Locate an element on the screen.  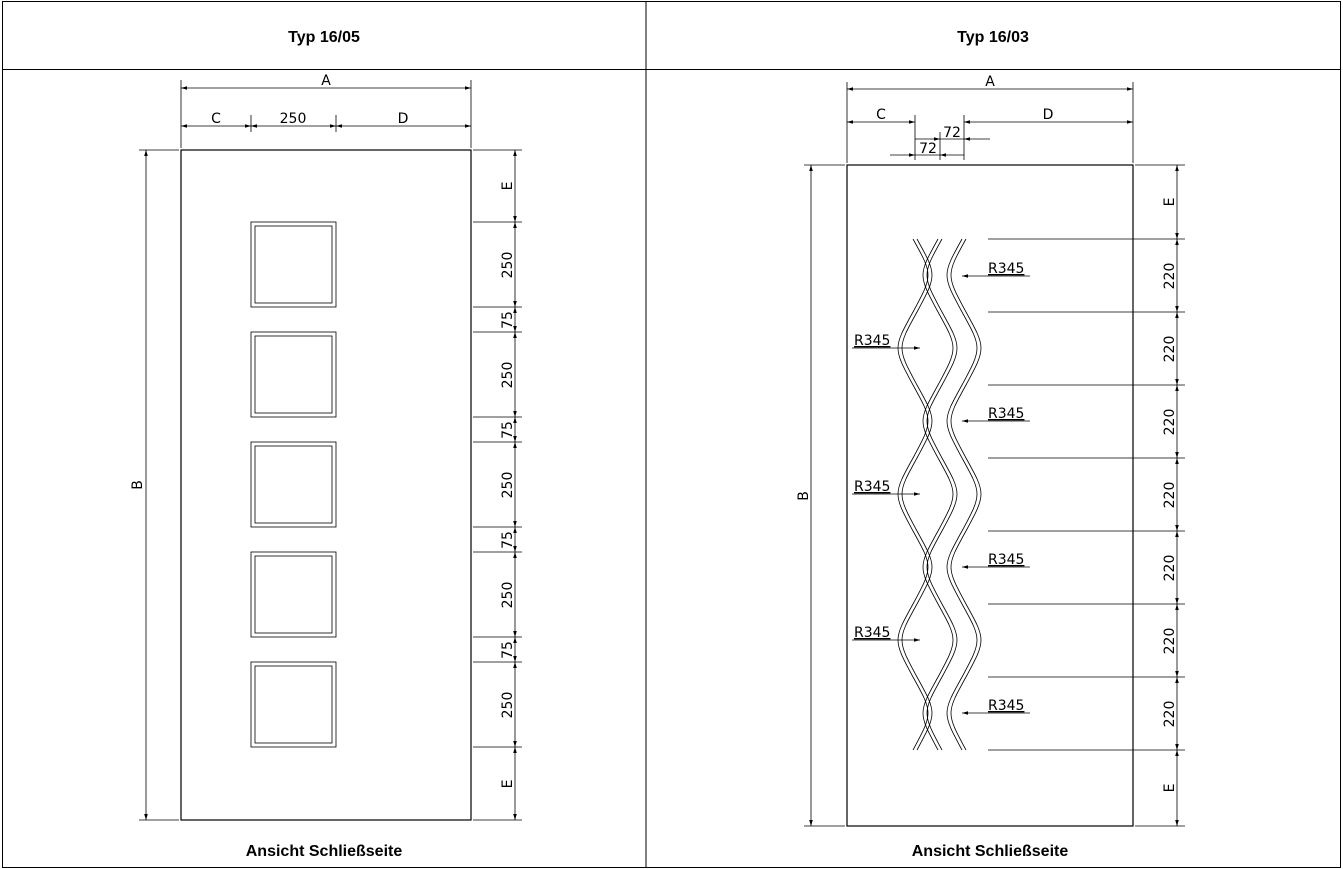
windows is located at coordinates (293, 484).